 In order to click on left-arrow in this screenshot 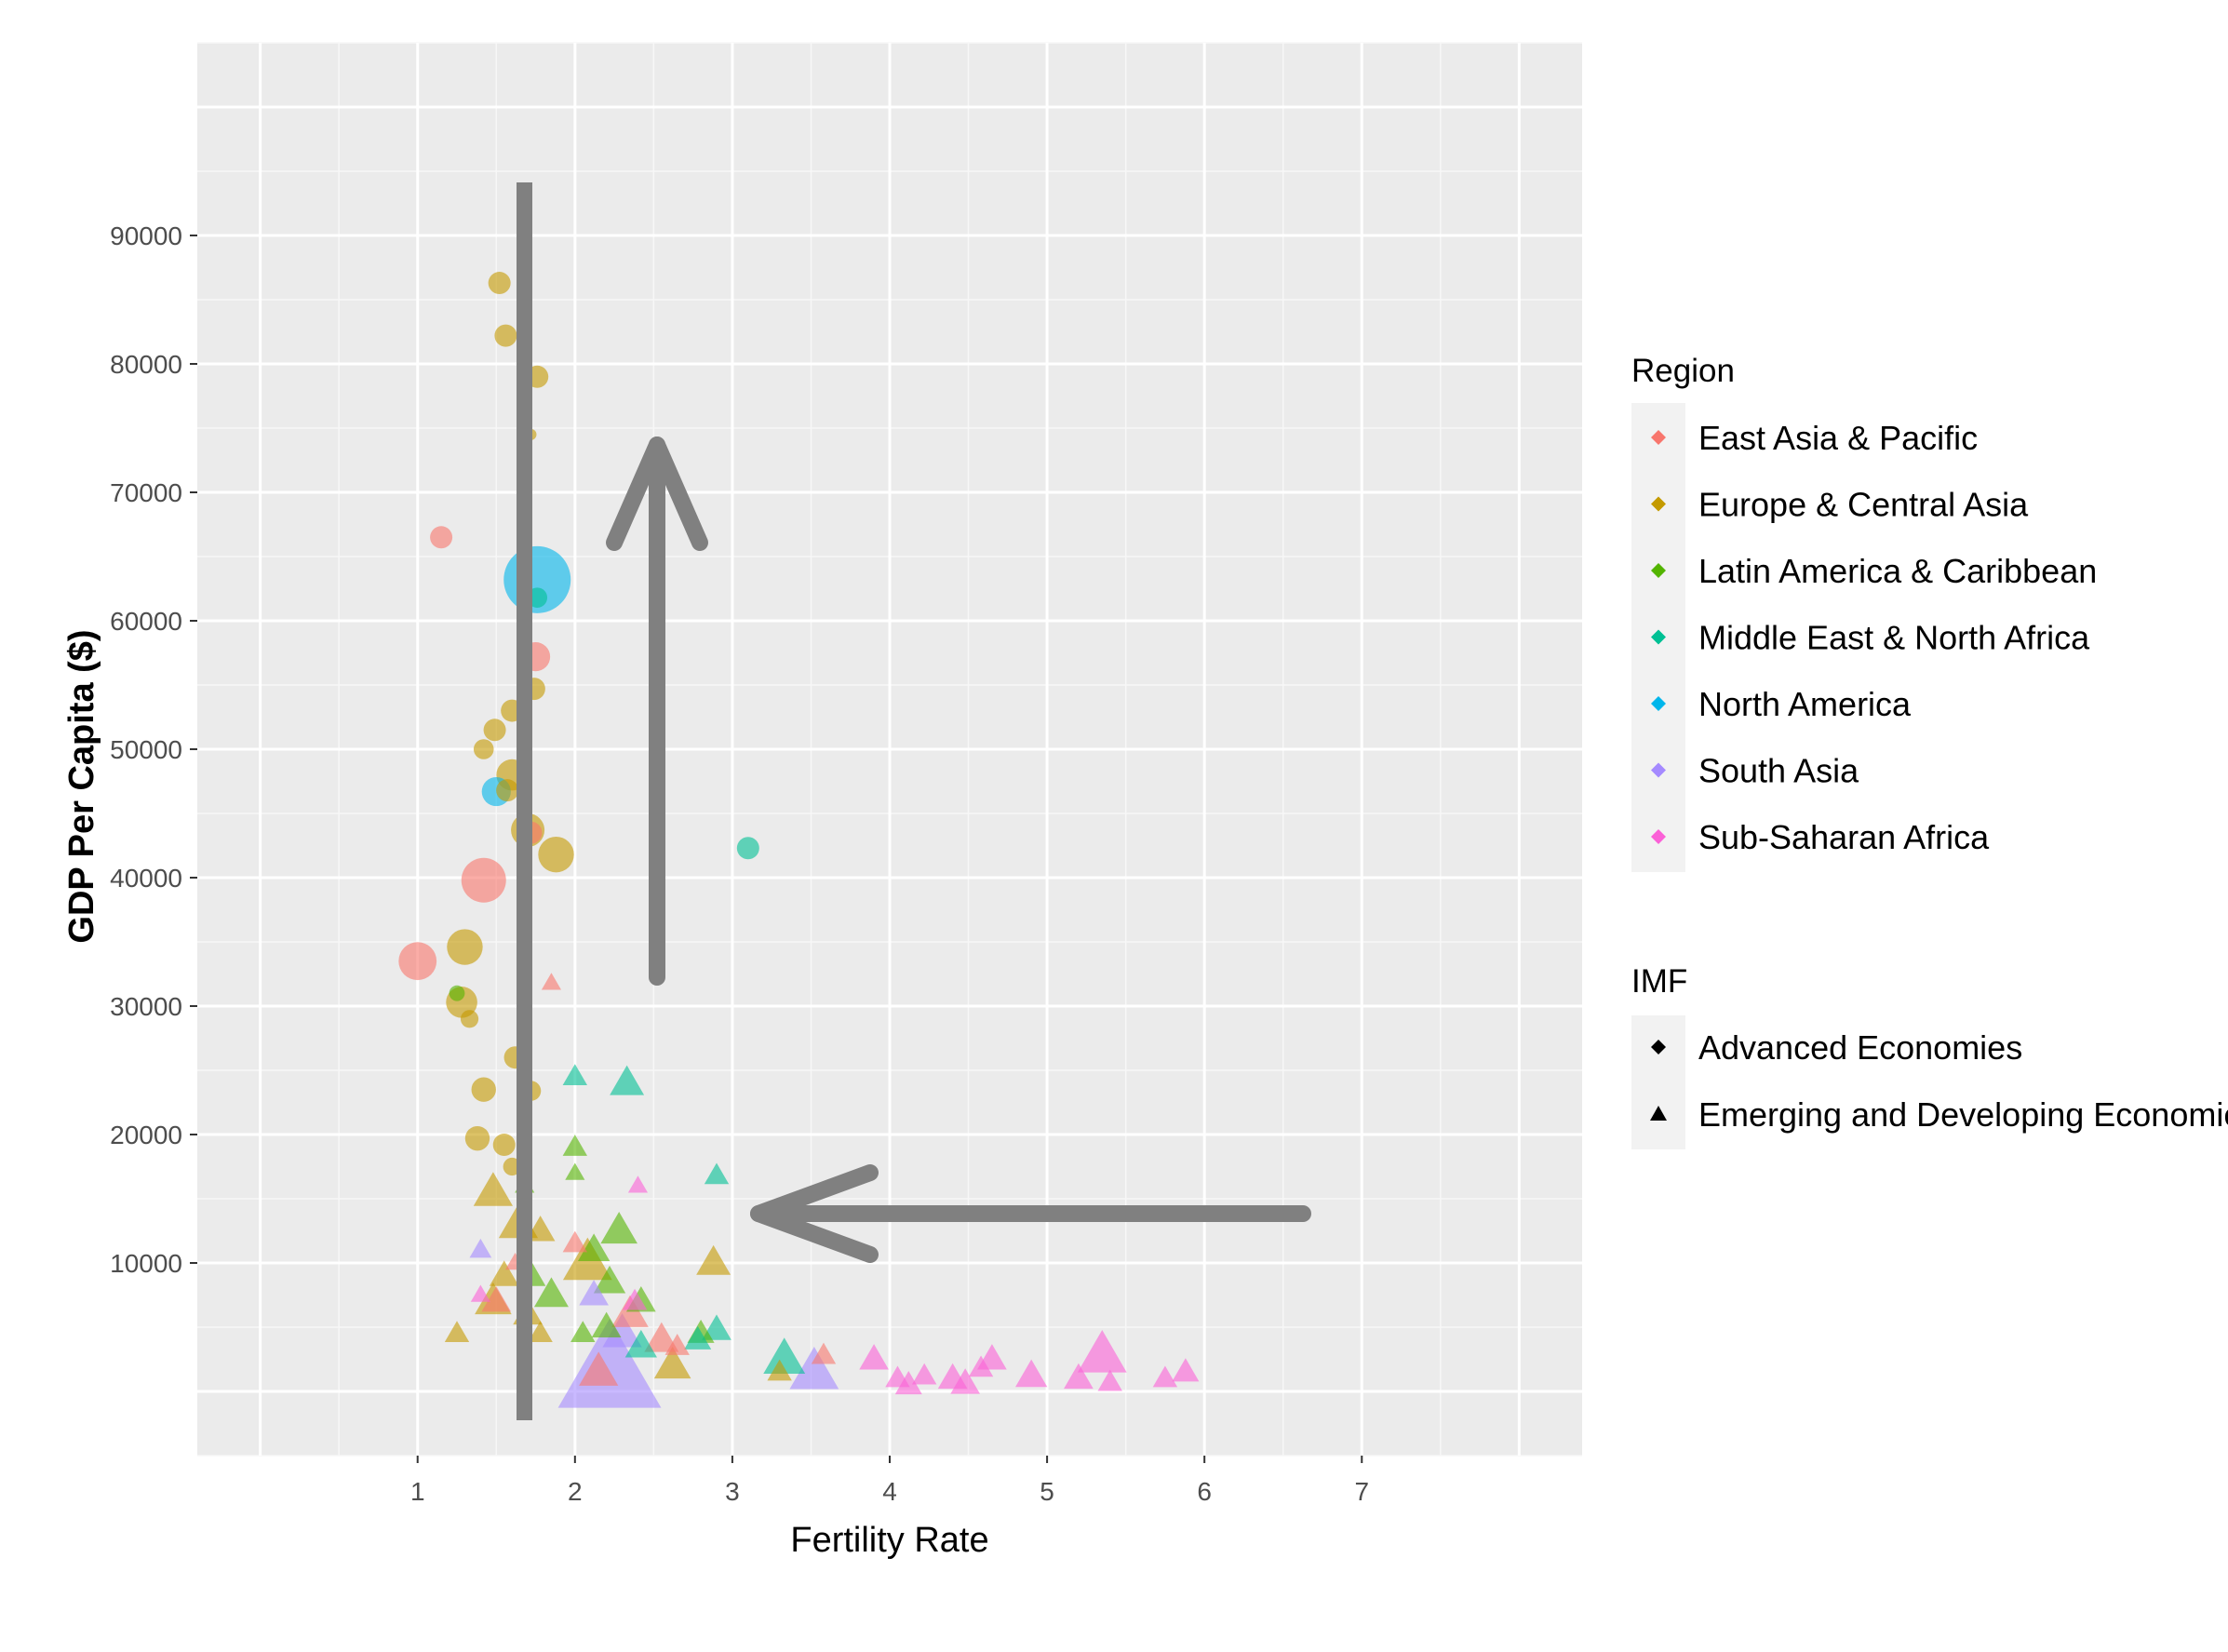, I will do `click(1030, 1214)`.